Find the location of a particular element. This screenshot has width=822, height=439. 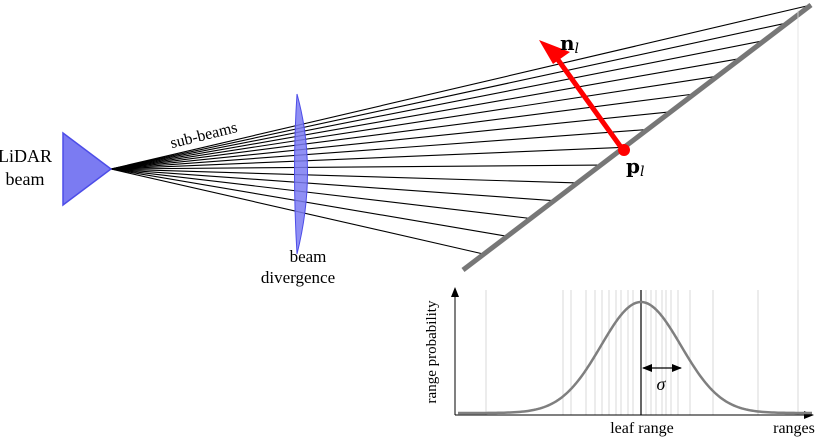

point-subscript: l is located at coordinates (642, 172).